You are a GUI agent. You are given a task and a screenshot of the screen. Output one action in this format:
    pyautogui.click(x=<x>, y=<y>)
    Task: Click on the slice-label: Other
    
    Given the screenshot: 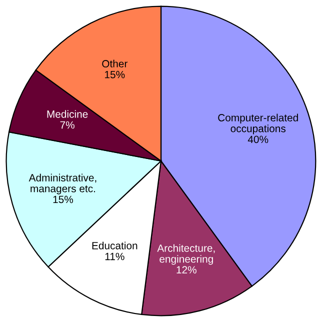 What is the action you would take?
    pyautogui.click(x=115, y=64)
    